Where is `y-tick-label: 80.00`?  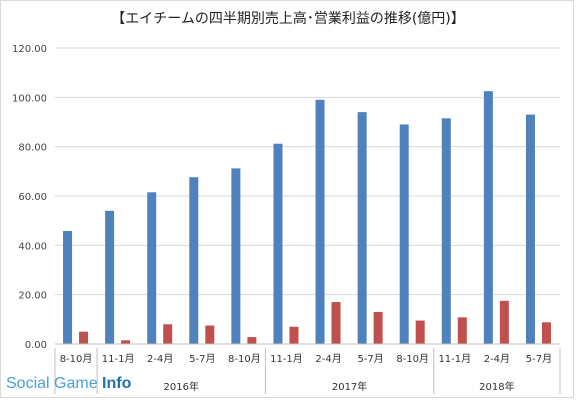 y-tick-label: 80.00 is located at coordinates (32, 148).